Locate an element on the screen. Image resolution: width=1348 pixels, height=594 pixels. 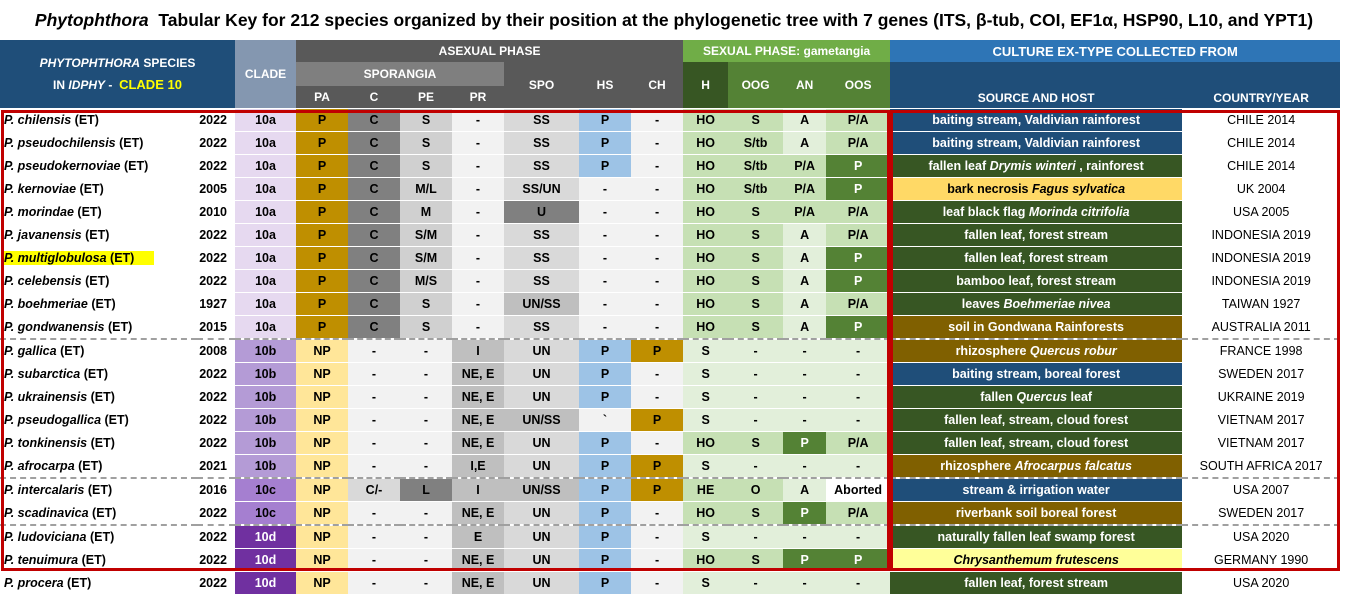
source-host-cell: baiting stream, Valdivian rainforest is located at coordinates (1036, 142).